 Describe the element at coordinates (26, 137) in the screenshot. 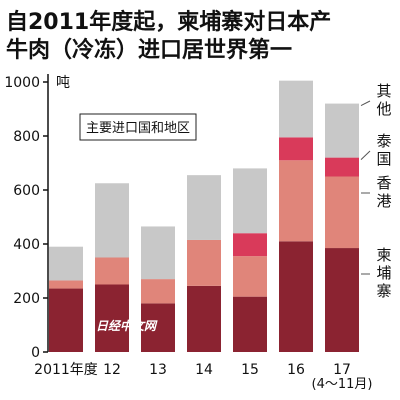

I see `y-tick-label: 800` at that location.